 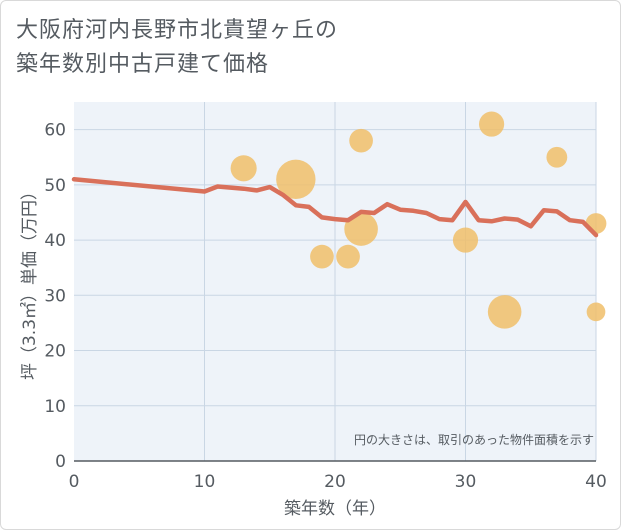 I want to click on x-tick-label: 40, so click(x=596, y=482).